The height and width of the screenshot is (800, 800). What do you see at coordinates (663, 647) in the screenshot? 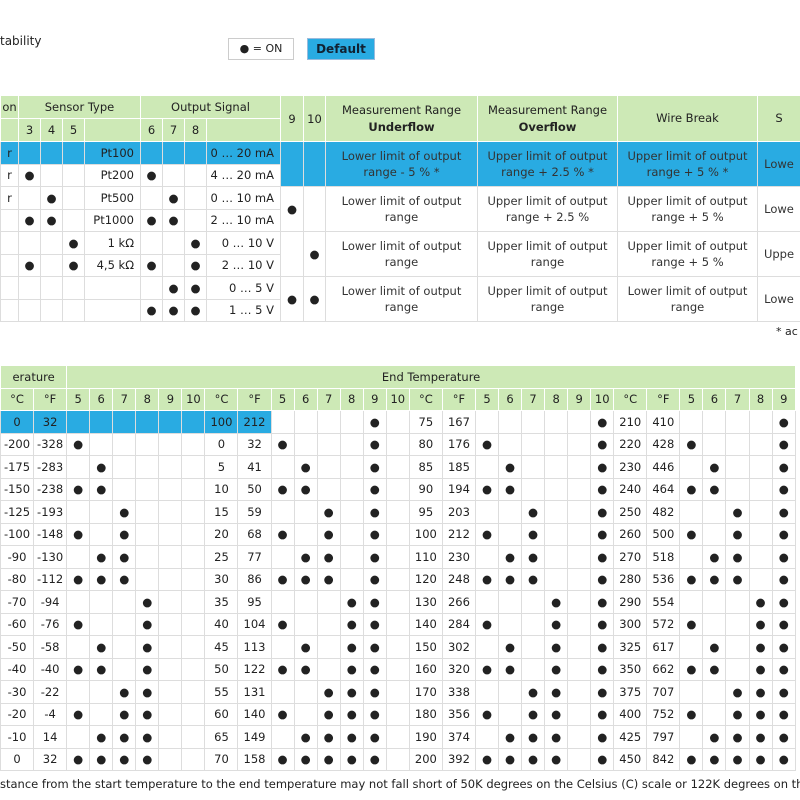
I see `temperature-cell: 617` at bounding box center [663, 647].